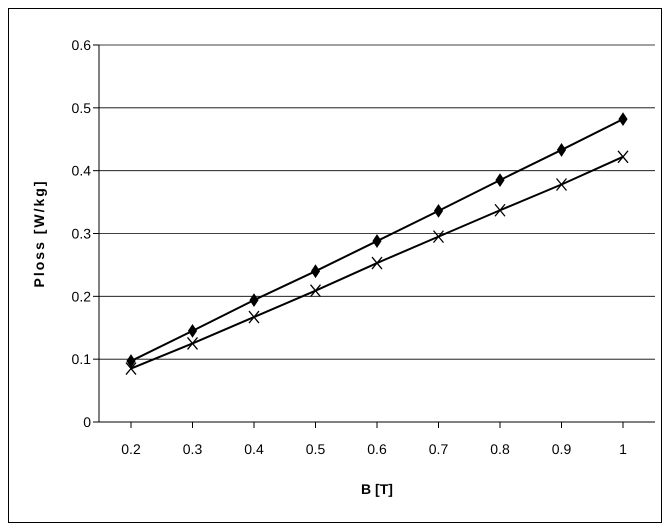 The image size is (670, 531). I want to click on x-tick-label: 0.5, so click(316, 448).